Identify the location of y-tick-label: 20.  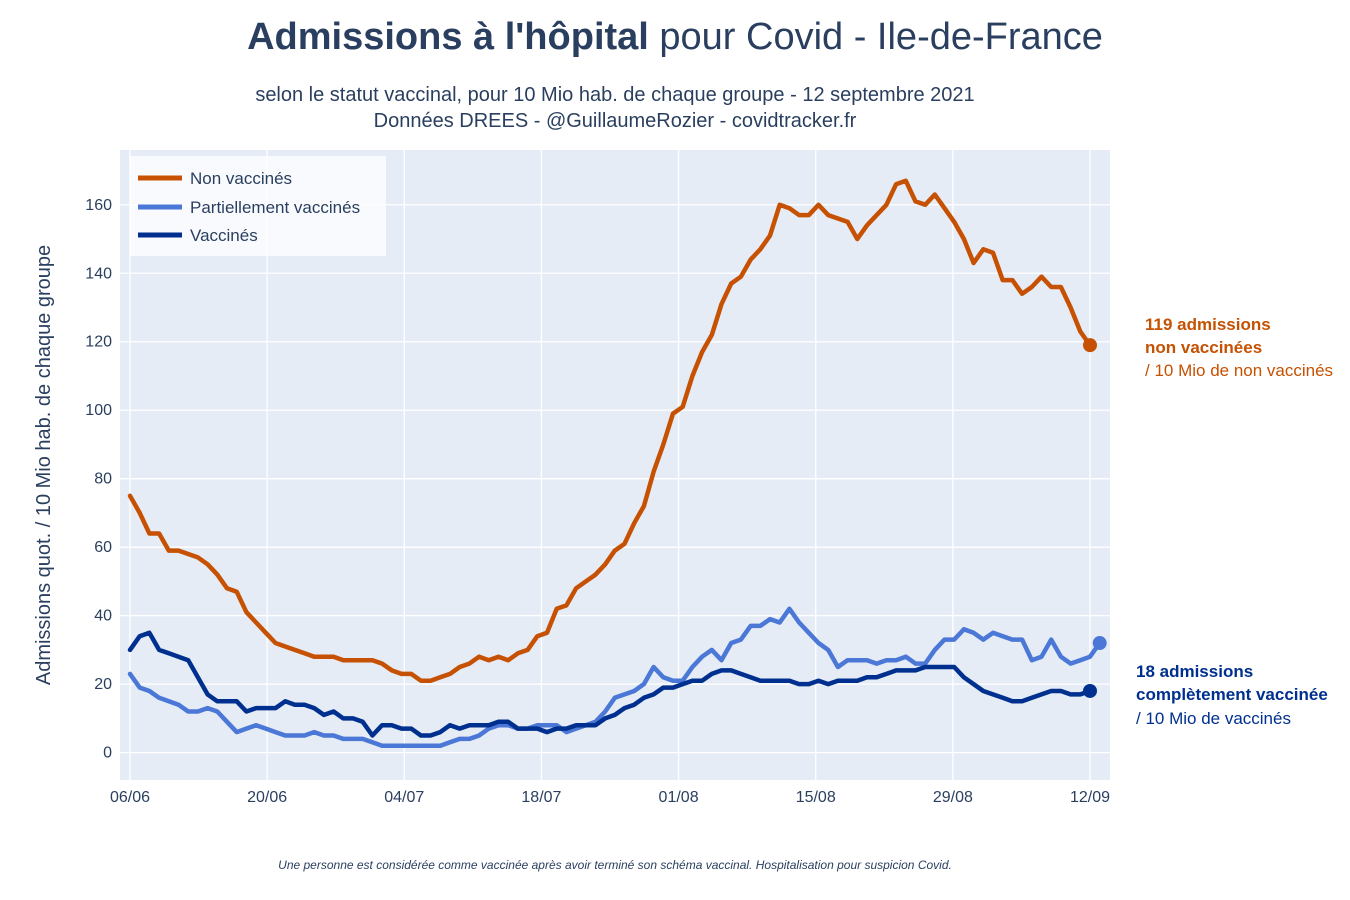
(103, 684).